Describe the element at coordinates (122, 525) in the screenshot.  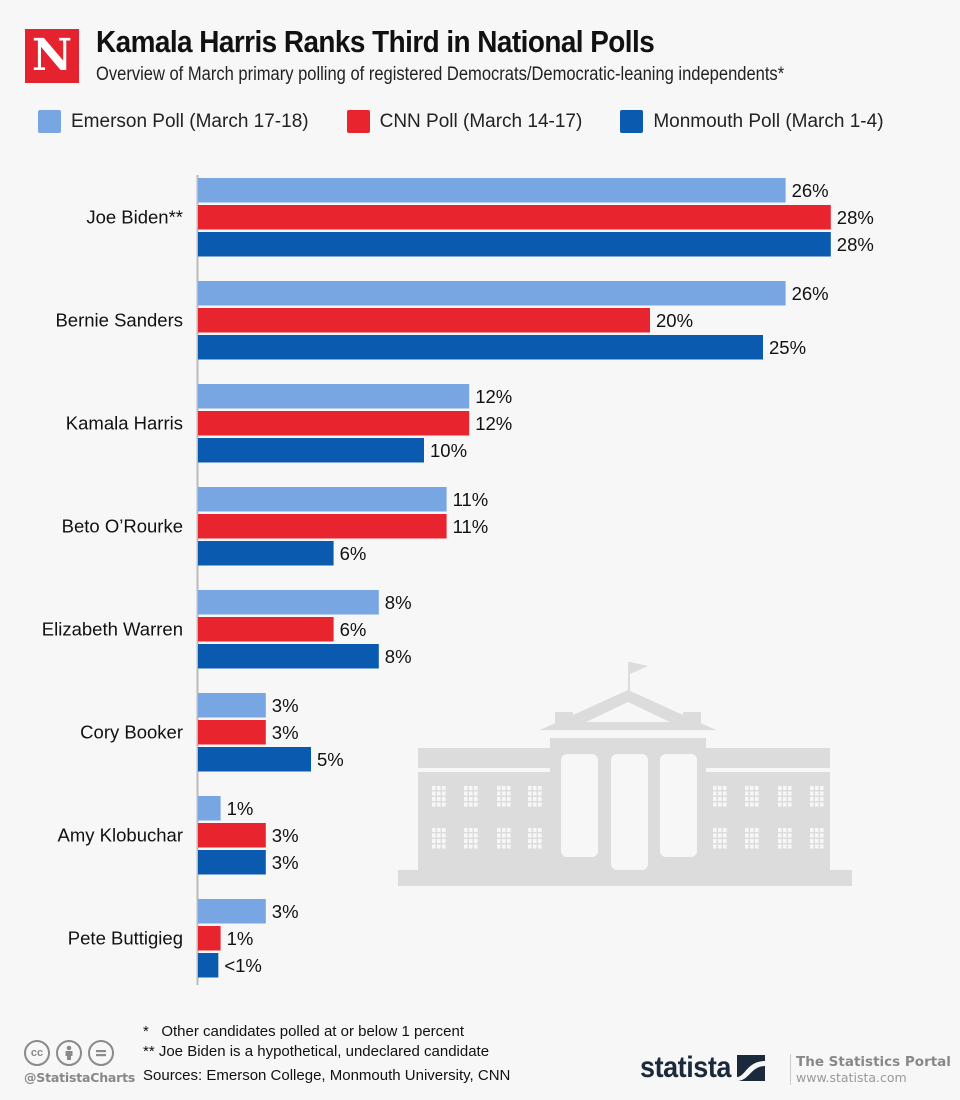
I see `category-label: Beto O’Rourke` at that location.